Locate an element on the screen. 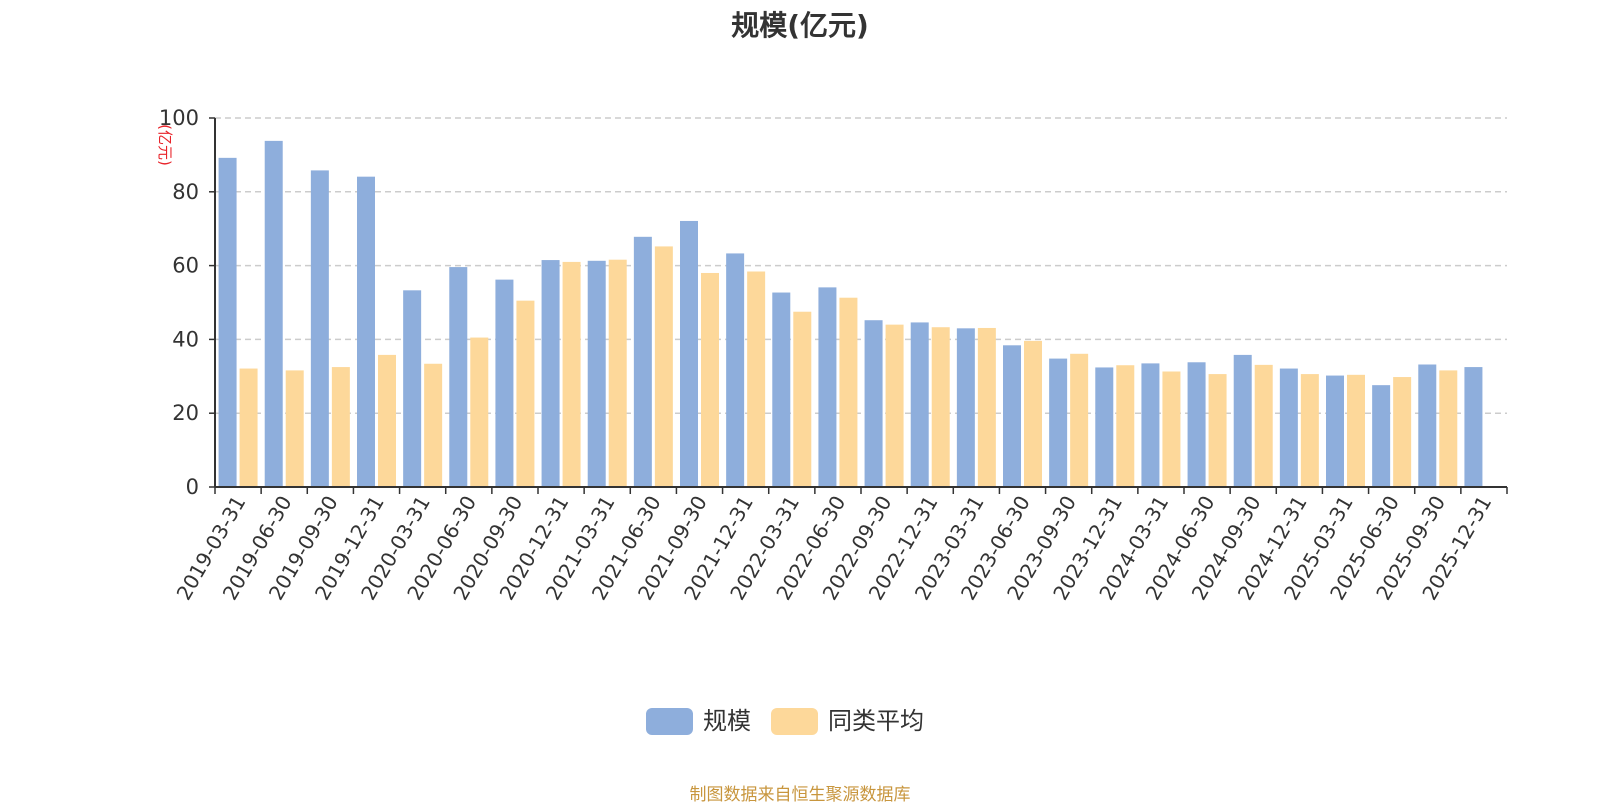 This screenshot has width=1600, height=805. y-tick-label: 100 is located at coordinates (179, 118).